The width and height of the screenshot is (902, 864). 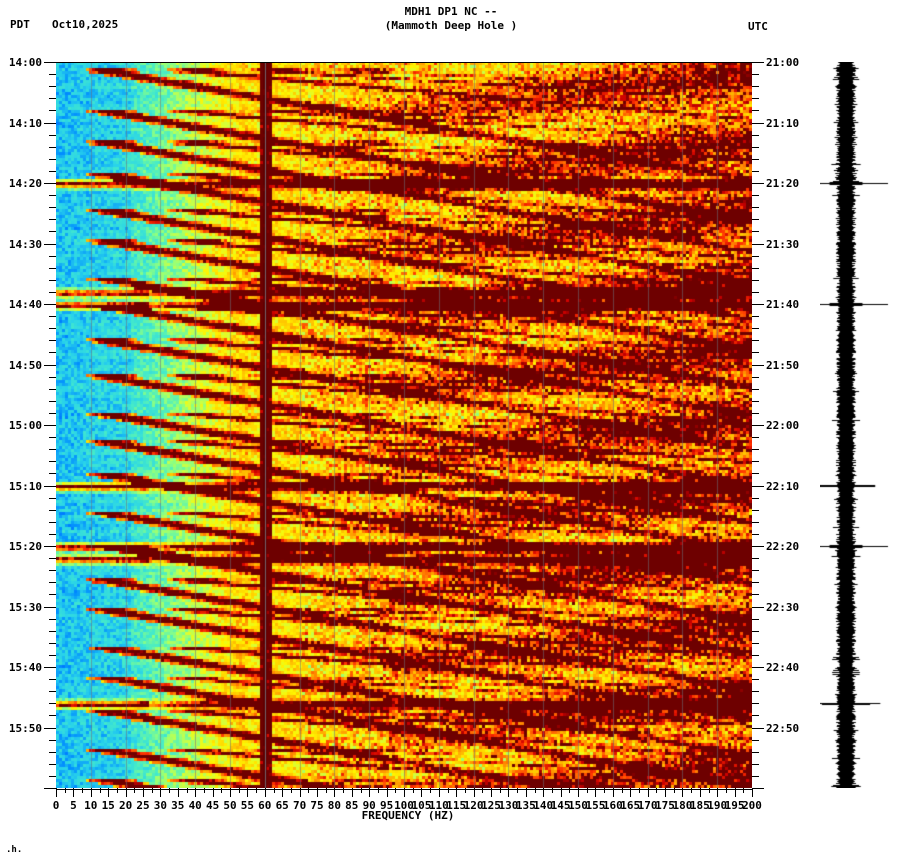 What do you see at coordinates (543, 805) in the screenshot?
I see `frequency-label: 140` at bounding box center [543, 805].